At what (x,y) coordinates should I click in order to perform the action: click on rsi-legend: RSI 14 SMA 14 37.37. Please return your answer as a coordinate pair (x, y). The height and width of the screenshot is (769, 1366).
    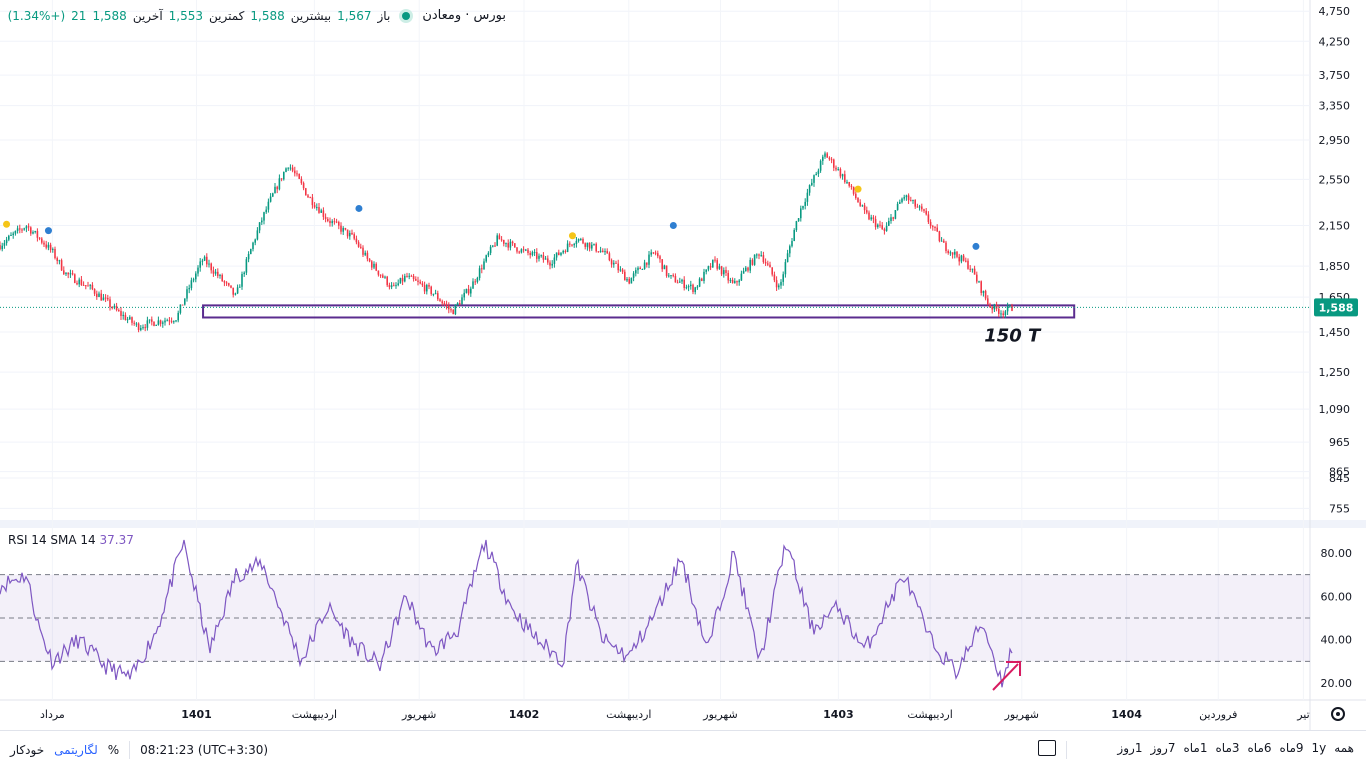
    Looking at the image, I should click on (71, 540).